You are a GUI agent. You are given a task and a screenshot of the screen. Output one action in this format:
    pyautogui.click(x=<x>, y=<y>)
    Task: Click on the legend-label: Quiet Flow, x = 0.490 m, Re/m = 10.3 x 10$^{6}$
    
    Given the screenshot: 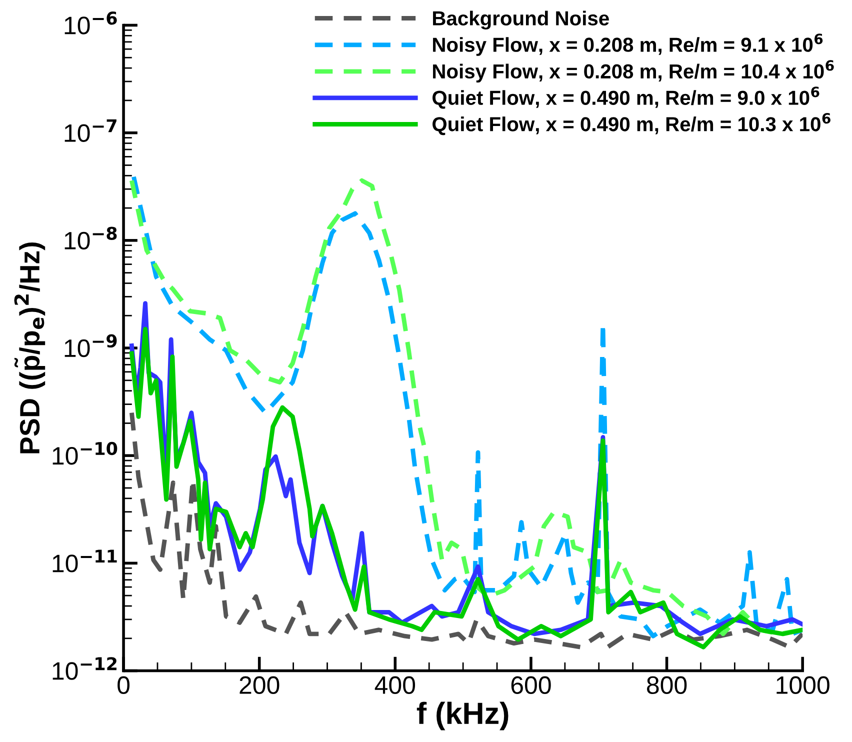 What is the action you would take?
    pyautogui.click(x=631, y=124)
    